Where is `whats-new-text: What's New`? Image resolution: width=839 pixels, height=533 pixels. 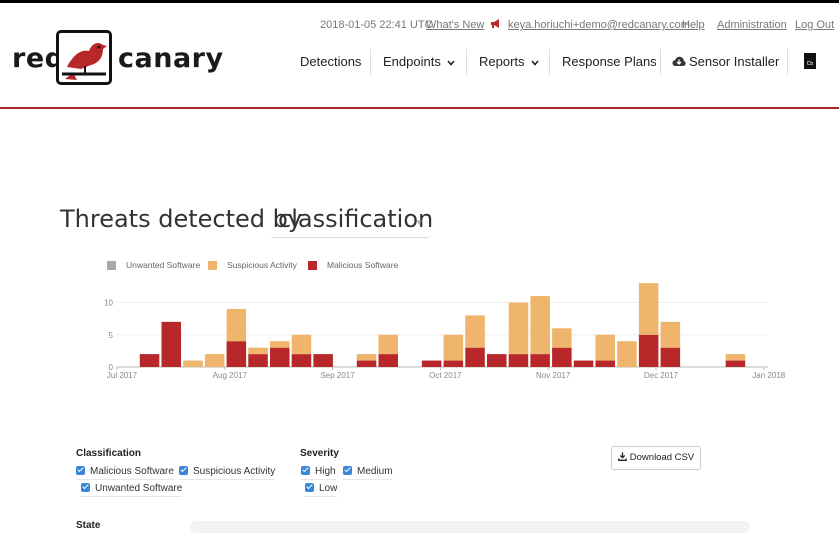 whats-new-text: What's New is located at coordinates (455, 25).